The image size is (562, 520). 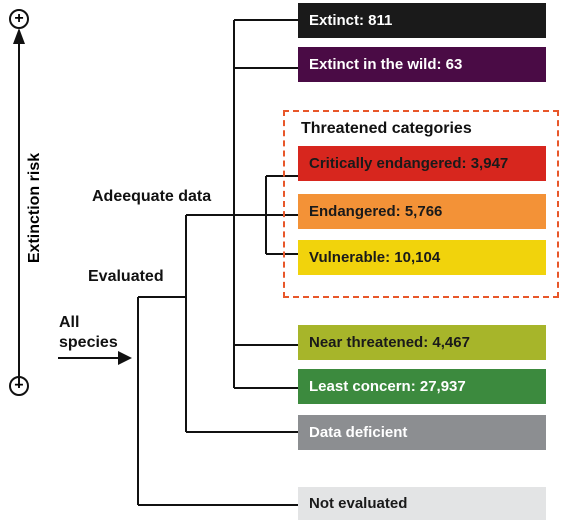 I want to click on category-vulnerable-label: Vulnerable: 10,104, so click(x=375, y=257).